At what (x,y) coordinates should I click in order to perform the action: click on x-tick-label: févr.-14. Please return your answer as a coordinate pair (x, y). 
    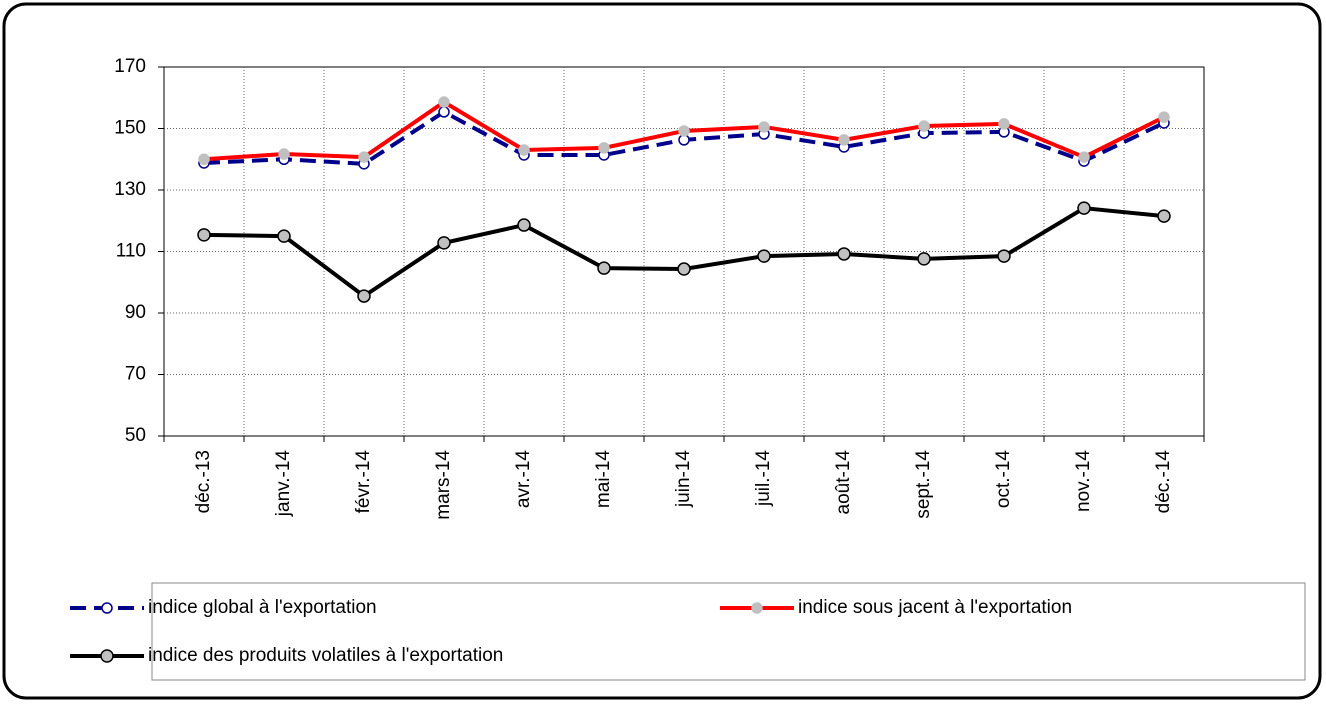
    Looking at the image, I should click on (363, 482).